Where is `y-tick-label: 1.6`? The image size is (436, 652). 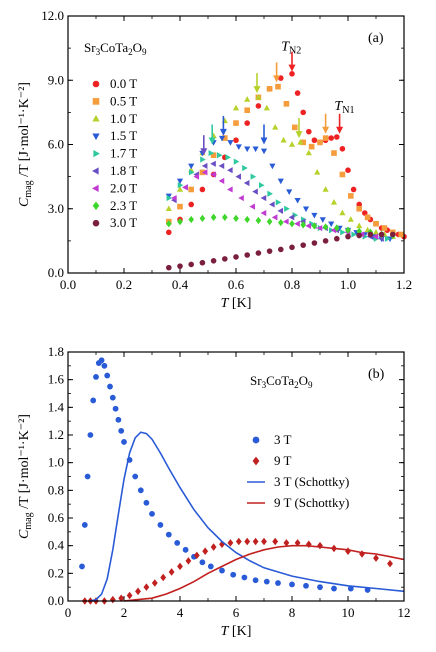
y-tick-label: 1.6 is located at coordinates (56, 379).